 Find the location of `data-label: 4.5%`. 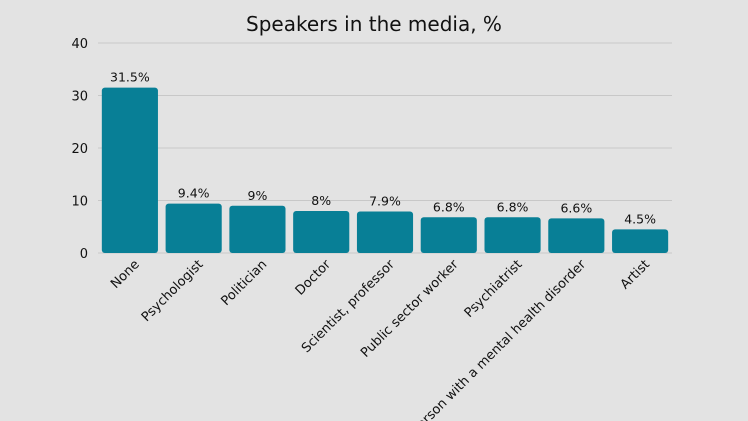

data-label: 4.5% is located at coordinates (640, 218).